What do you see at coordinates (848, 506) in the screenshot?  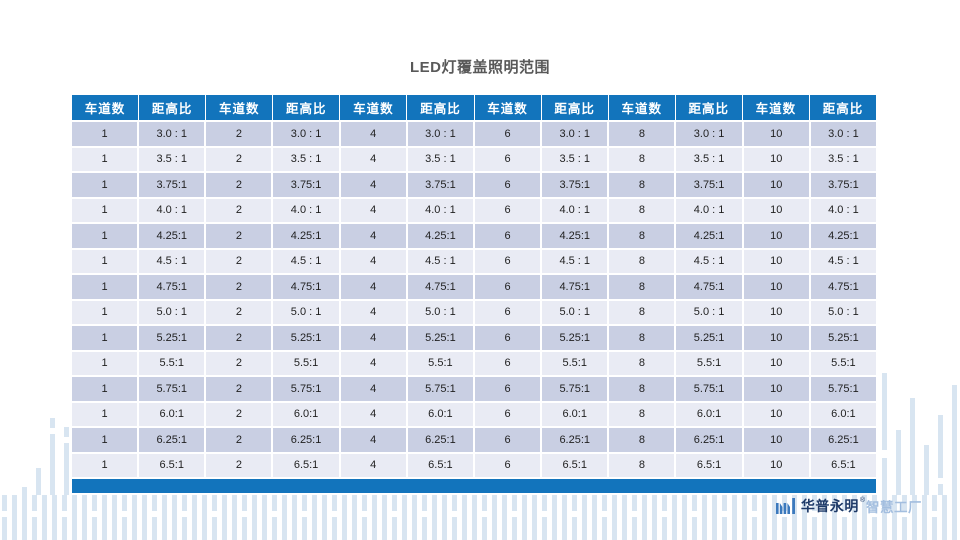 I see `brand-logo: 华普永明 ® 智慧工厂` at bounding box center [848, 506].